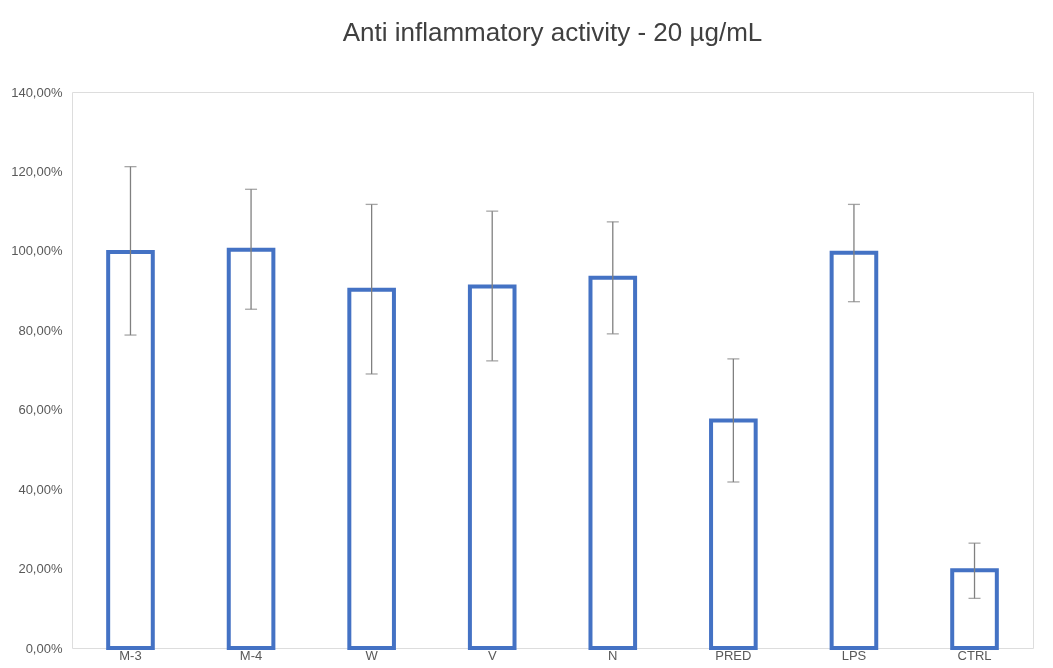 This screenshot has height=668, width=1053. Describe the element at coordinates (44, 648) in the screenshot. I see `y-tick-label: 0,00%` at that location.